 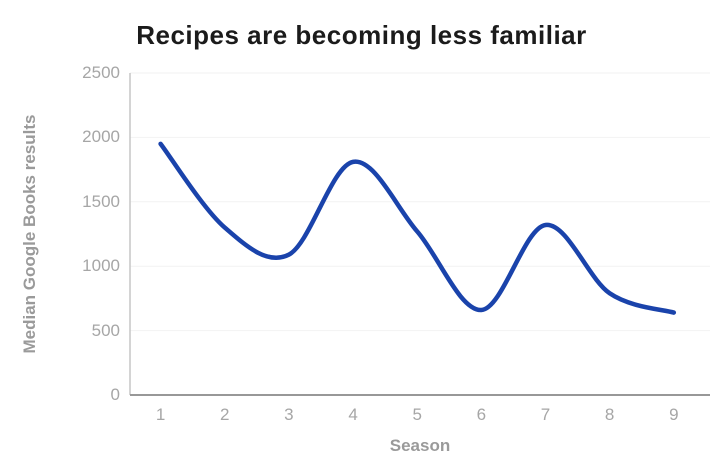 What do you see at coordinates (105, 330) in the screenshot?
I see `y-tick-label: 500` at bounding box center [105, 330].